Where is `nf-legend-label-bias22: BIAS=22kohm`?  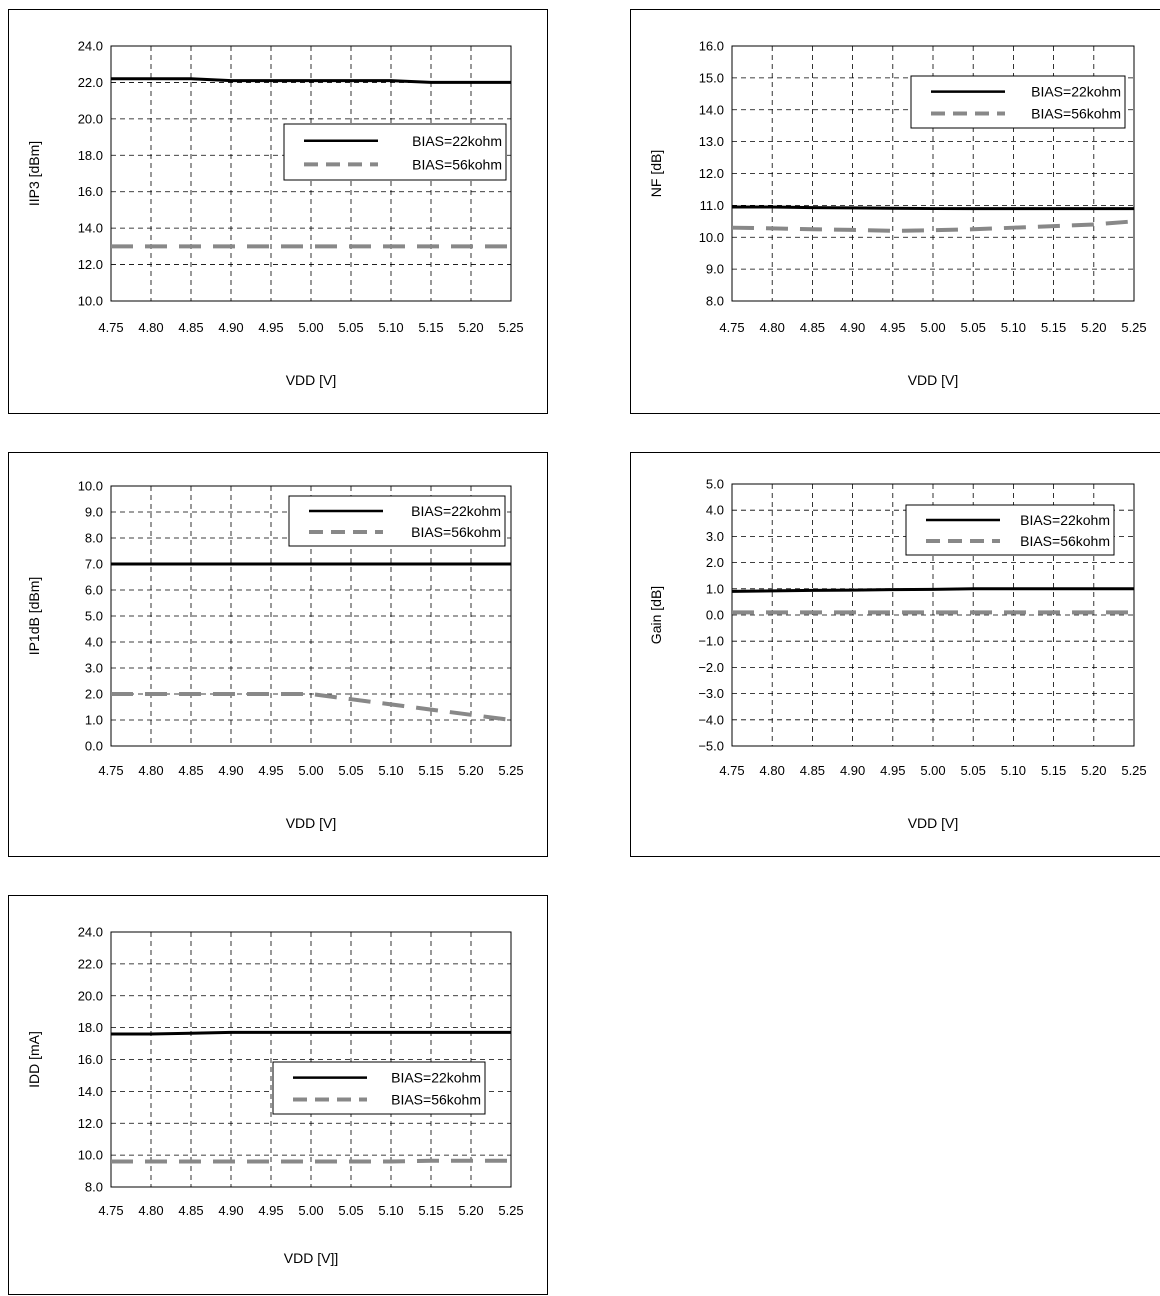
nf-legend-label-bias22: BIAS=22kohm is located at coordinates (1076, 92).